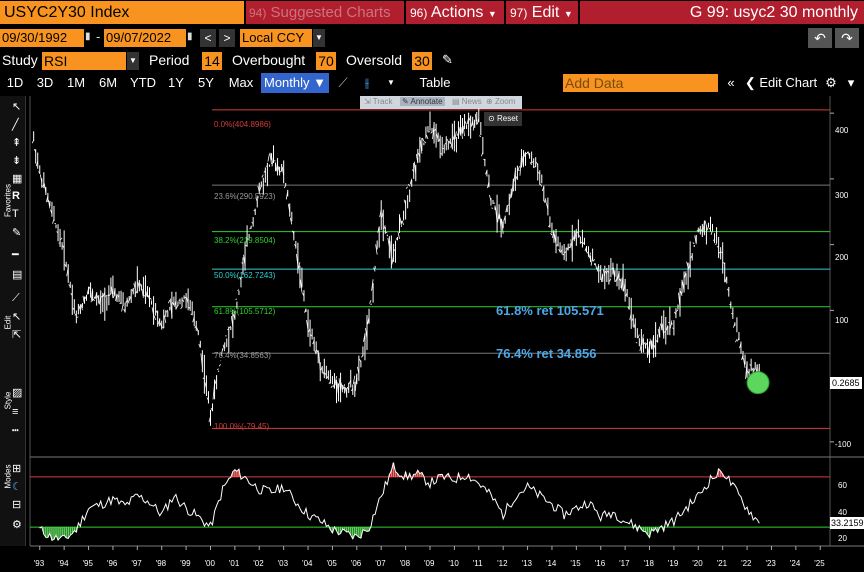 Image resolution: width=864 pixels, height=572 pixels. I want to click on table-button: Table, so click(435, 82).